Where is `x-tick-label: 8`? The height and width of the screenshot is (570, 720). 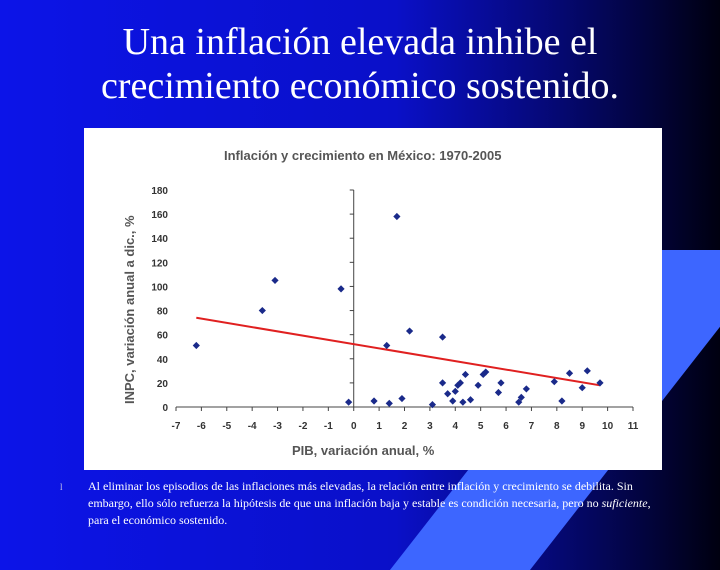
x-tick-label: 8 is located at coordinates (557, 426).